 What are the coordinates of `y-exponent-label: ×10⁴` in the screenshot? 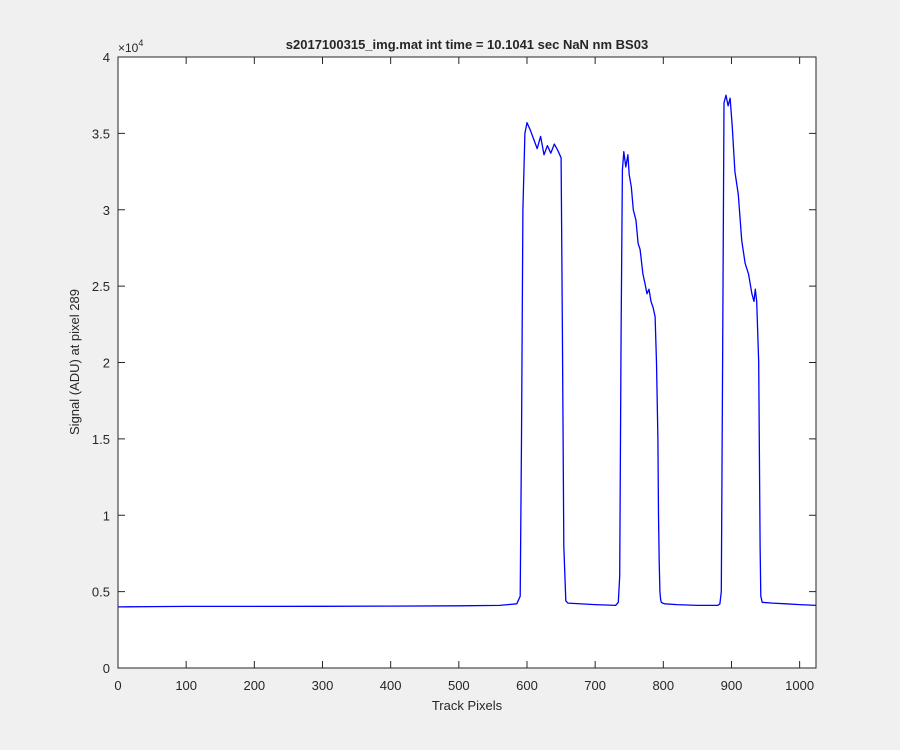 It's located at (130, 46).